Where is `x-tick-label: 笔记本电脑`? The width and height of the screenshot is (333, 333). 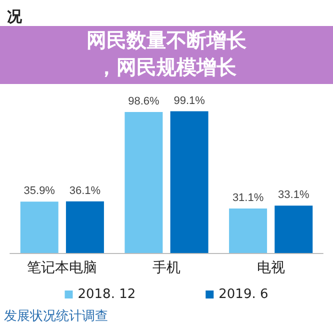
x-tick-label: 笔记本电脑 is located at coordinates (62, 268).